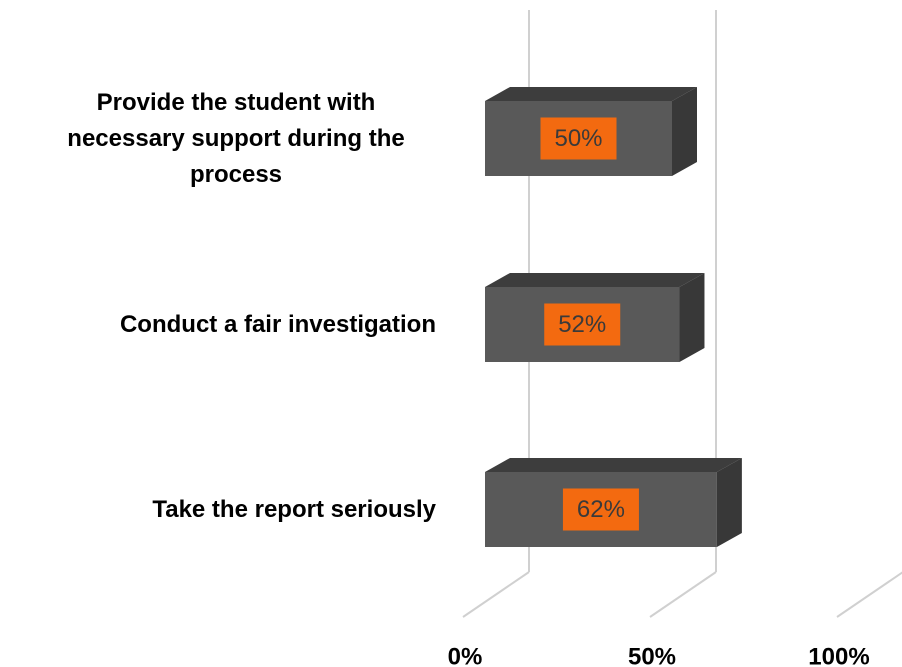 The image size is (902, 667). I want to click on value-label: 62%, so click(601, 509).